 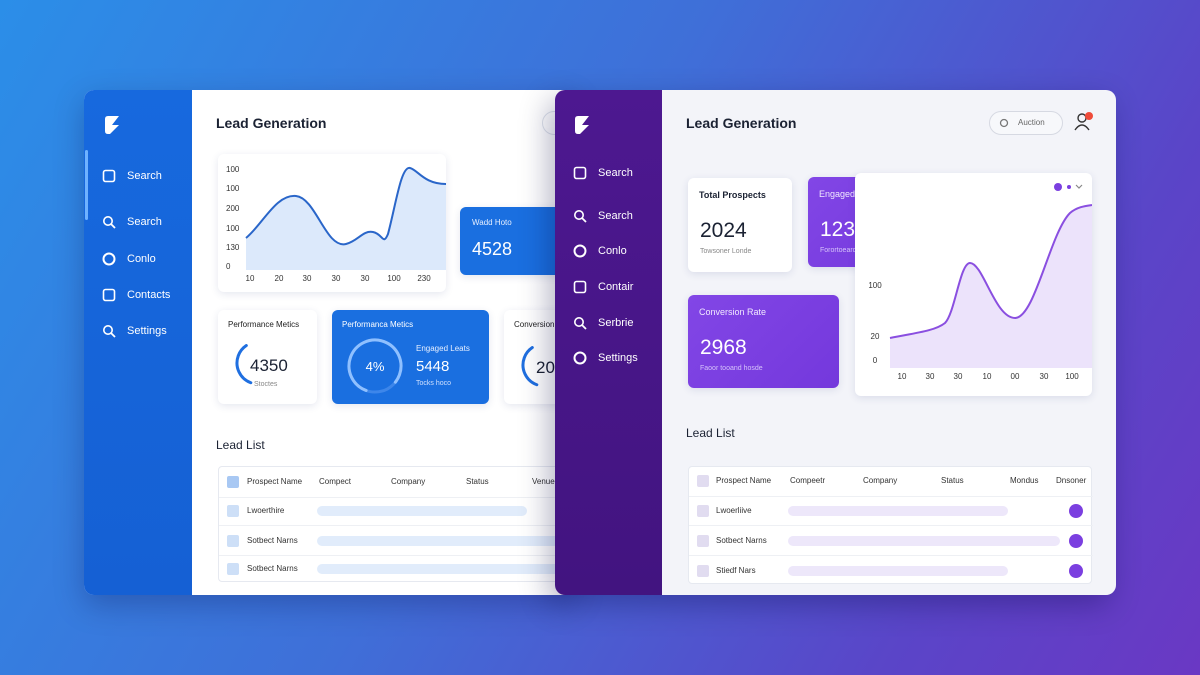 I want to click on card-caption: Stoctes, so click(x=266, y=384).